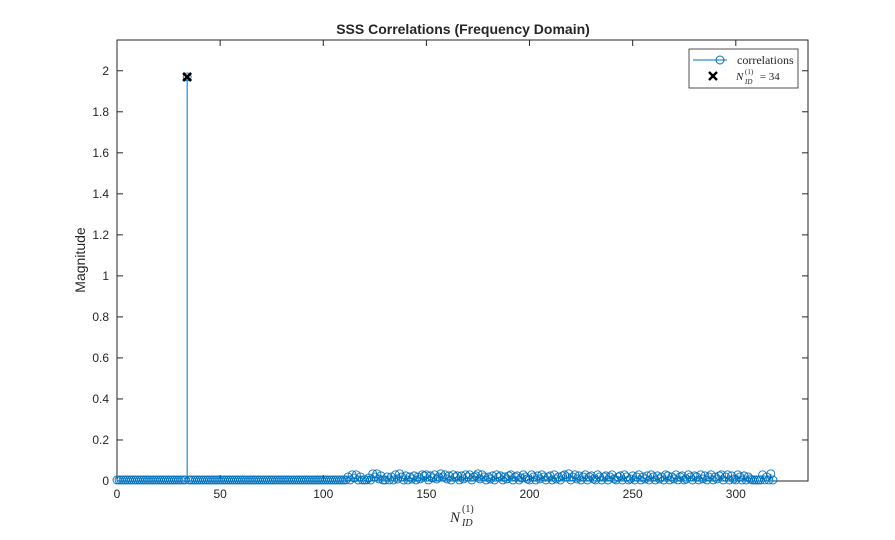  What do you see at coordinates (713, 76) in the screenshot?
I see `legend-peak-x-icon` at bounding box center [713, 76].